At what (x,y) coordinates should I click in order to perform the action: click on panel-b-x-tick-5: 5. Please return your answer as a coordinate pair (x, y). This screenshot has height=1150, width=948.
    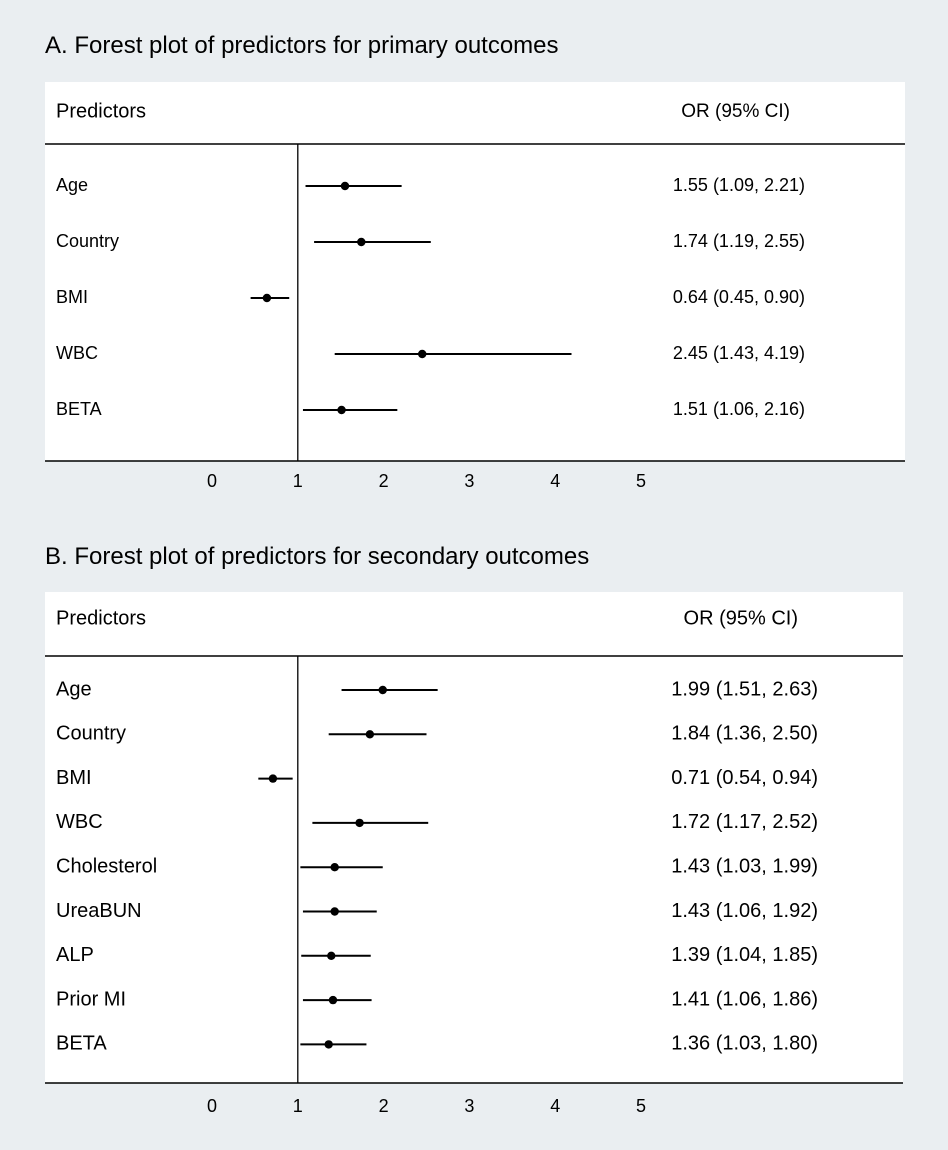
    Looking at the image, I should click on (641, 1106).